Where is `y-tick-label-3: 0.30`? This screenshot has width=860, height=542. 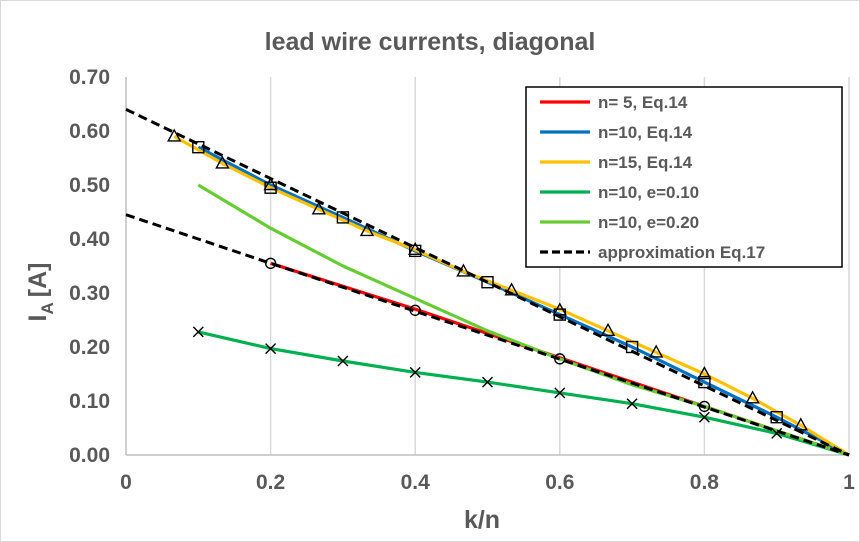 y-tick-label-3: 0.30 is located at coordinates (89, 293).